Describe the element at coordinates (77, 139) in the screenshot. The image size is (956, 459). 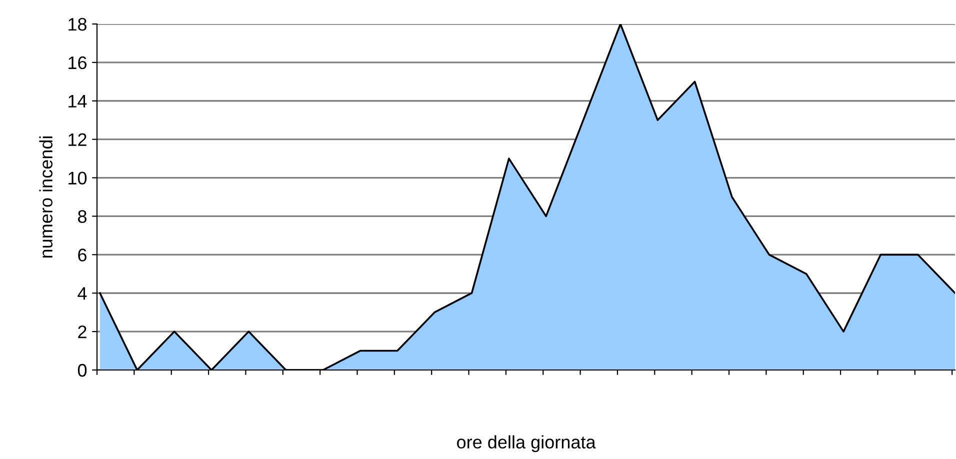
I see `y-tick-label: 12` at that location.